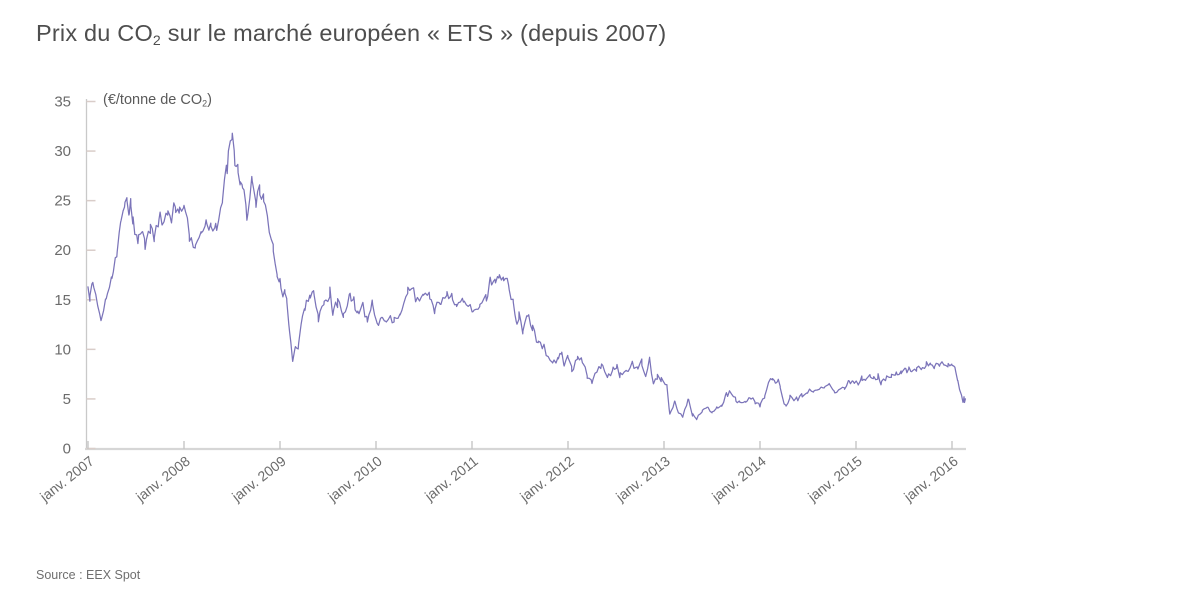  What do you see at coordinates (258, 479) in the screenshot?
I see `x-tick-label: janv. 2009` at bounding box center [258, 479].